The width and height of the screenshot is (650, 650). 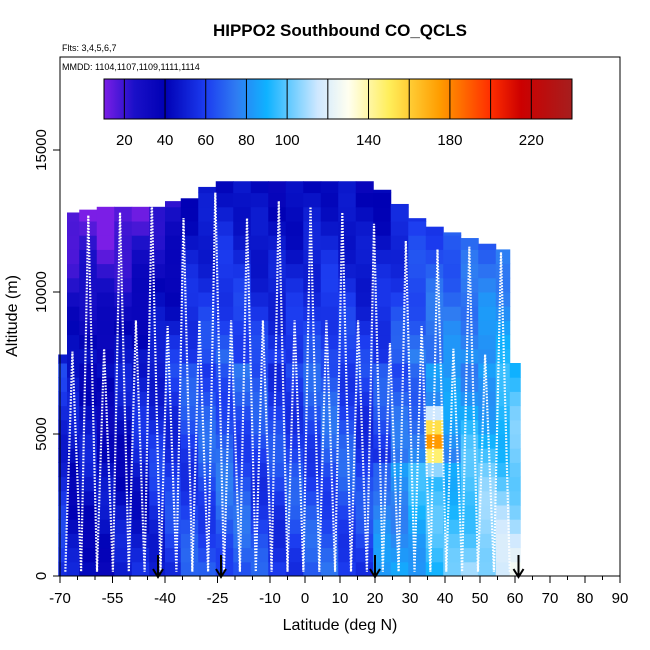 I want to click on x-tick-label: 50, so click(x=480, y=598).